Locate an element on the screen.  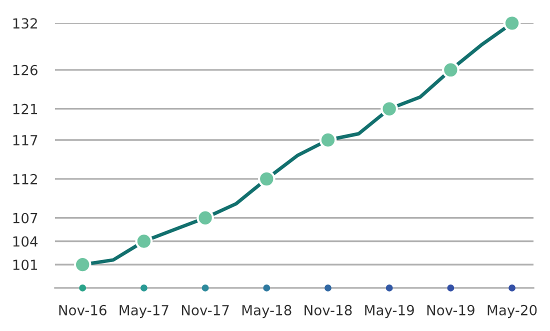
x-tick-label: May-18 is located at coordinates (267, 311).